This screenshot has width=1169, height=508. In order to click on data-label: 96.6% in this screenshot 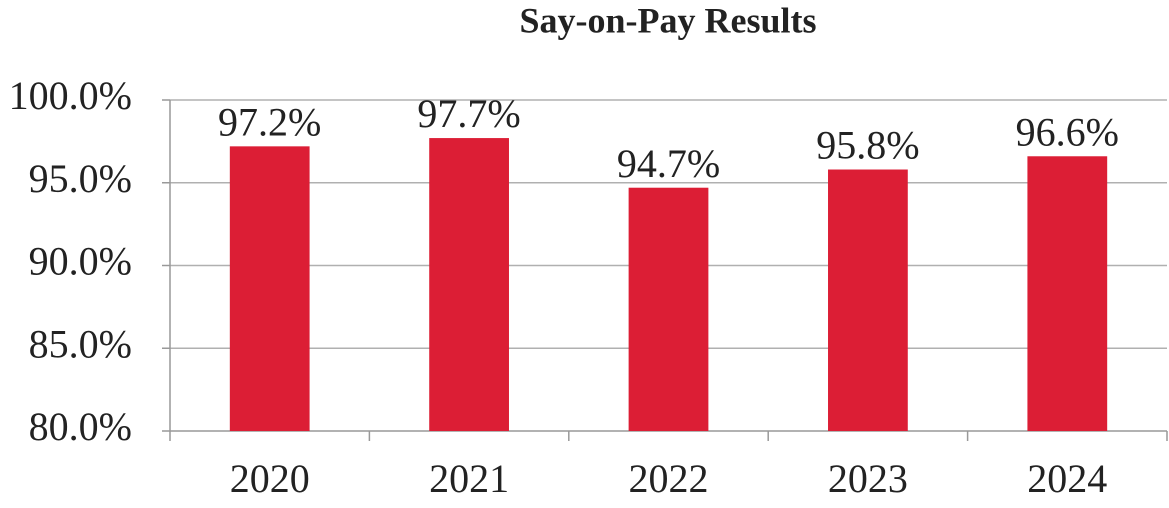, I will do `click(1067, 131)`.